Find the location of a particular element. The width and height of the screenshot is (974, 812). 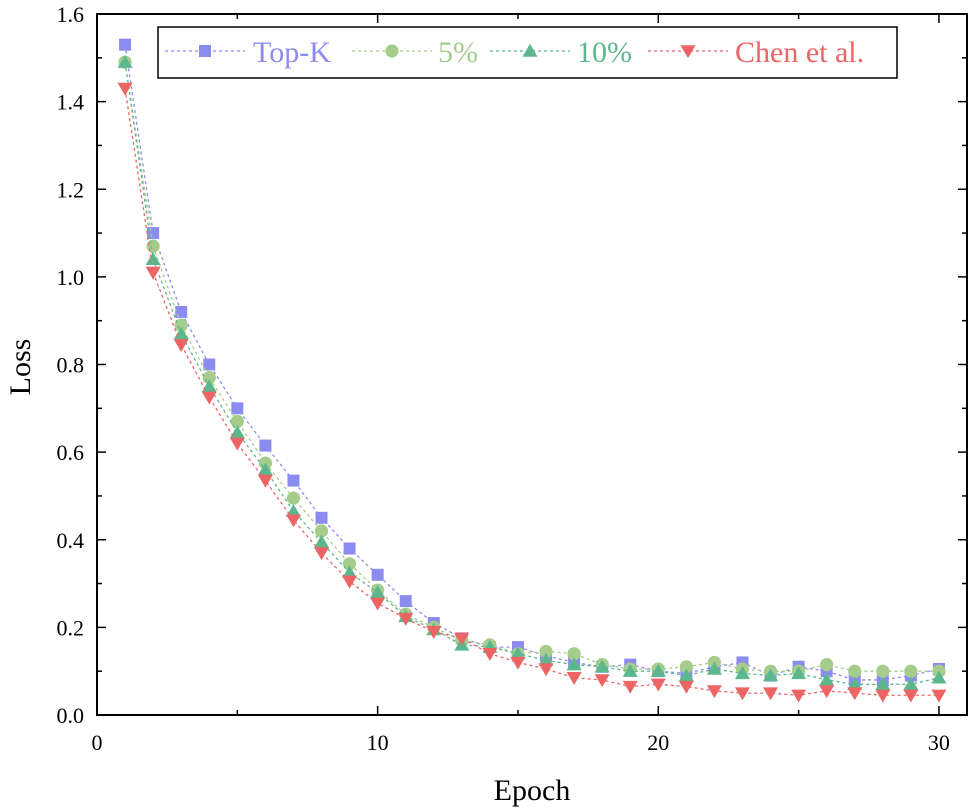

x-tick-label: 10 is located at coordinates (378, 742).